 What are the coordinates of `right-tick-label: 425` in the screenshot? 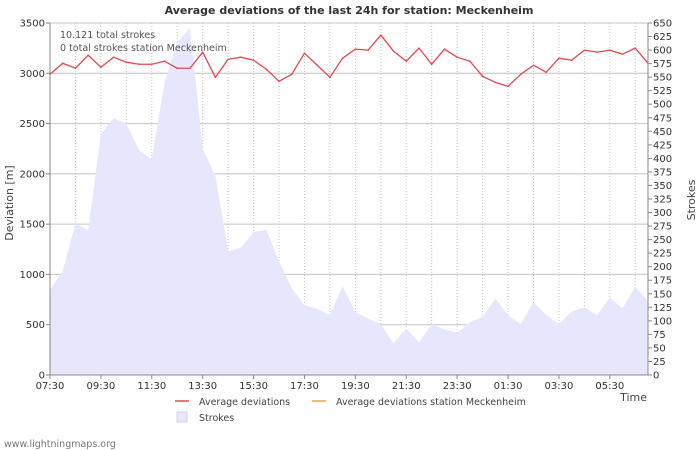 It's located at (662, 145).